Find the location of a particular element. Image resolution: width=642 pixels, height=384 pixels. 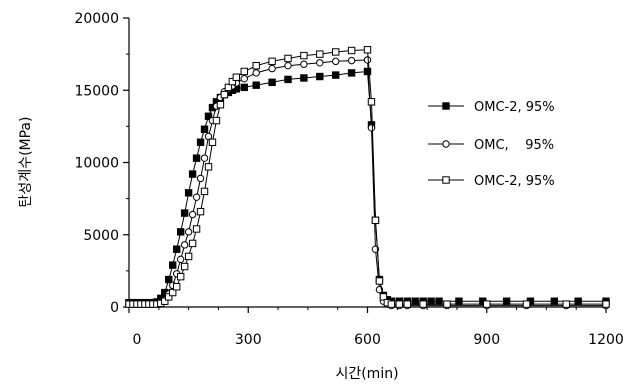

x-tick-label: 900 is located at coordinates (486, 340).